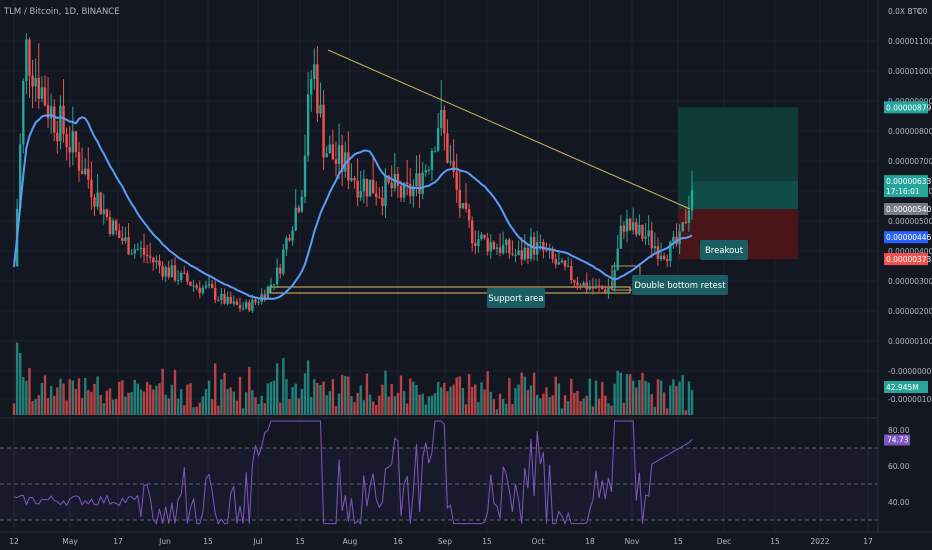 The height and width of the screenshot is (550, 932). What do you see at coordinates (775, 541) in the screenshot?
I see `time-tick-label: 15` at bounding box center [775, 541].